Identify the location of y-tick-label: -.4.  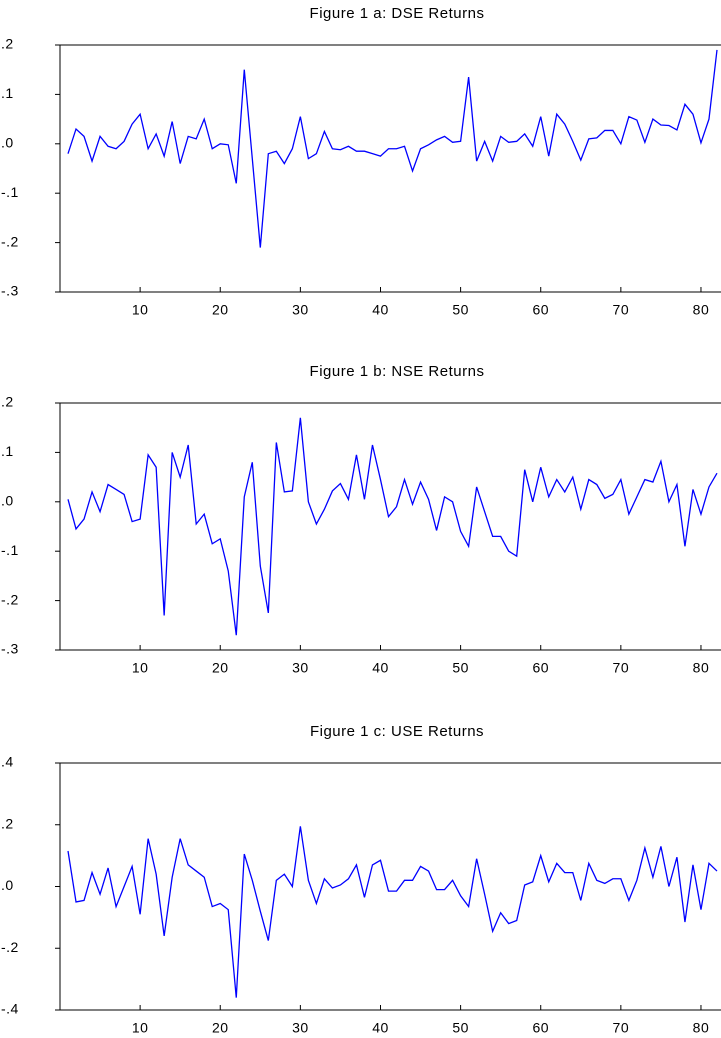
(10, 1009).